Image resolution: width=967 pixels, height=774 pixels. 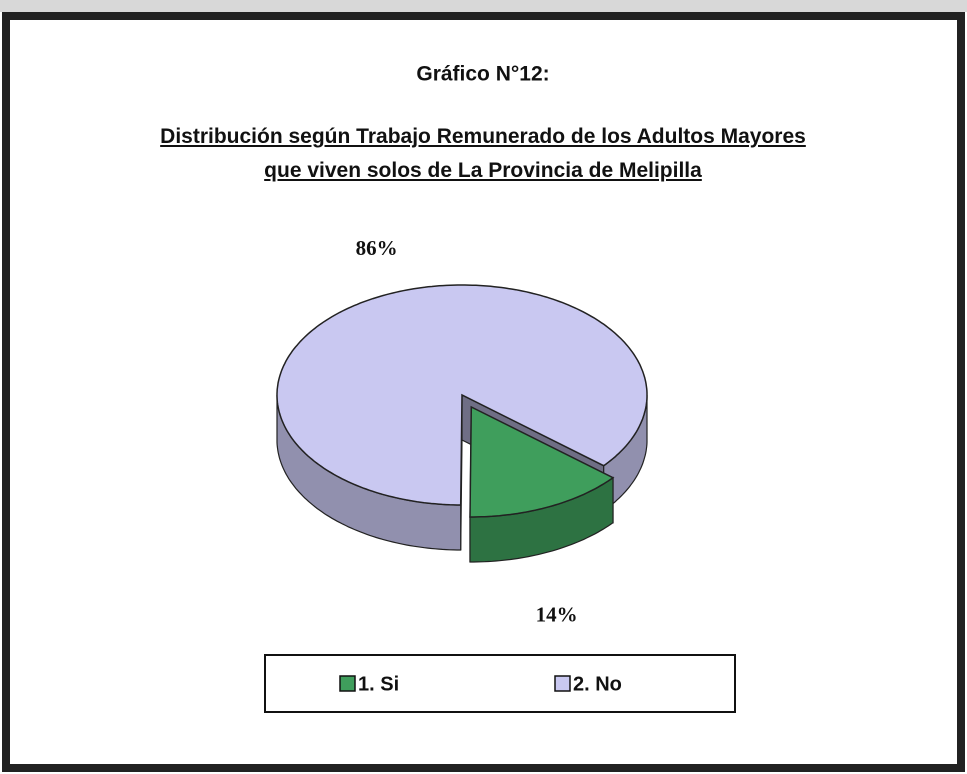 I want to click on legend-label: 1. Si, so click(x=378, y=684).